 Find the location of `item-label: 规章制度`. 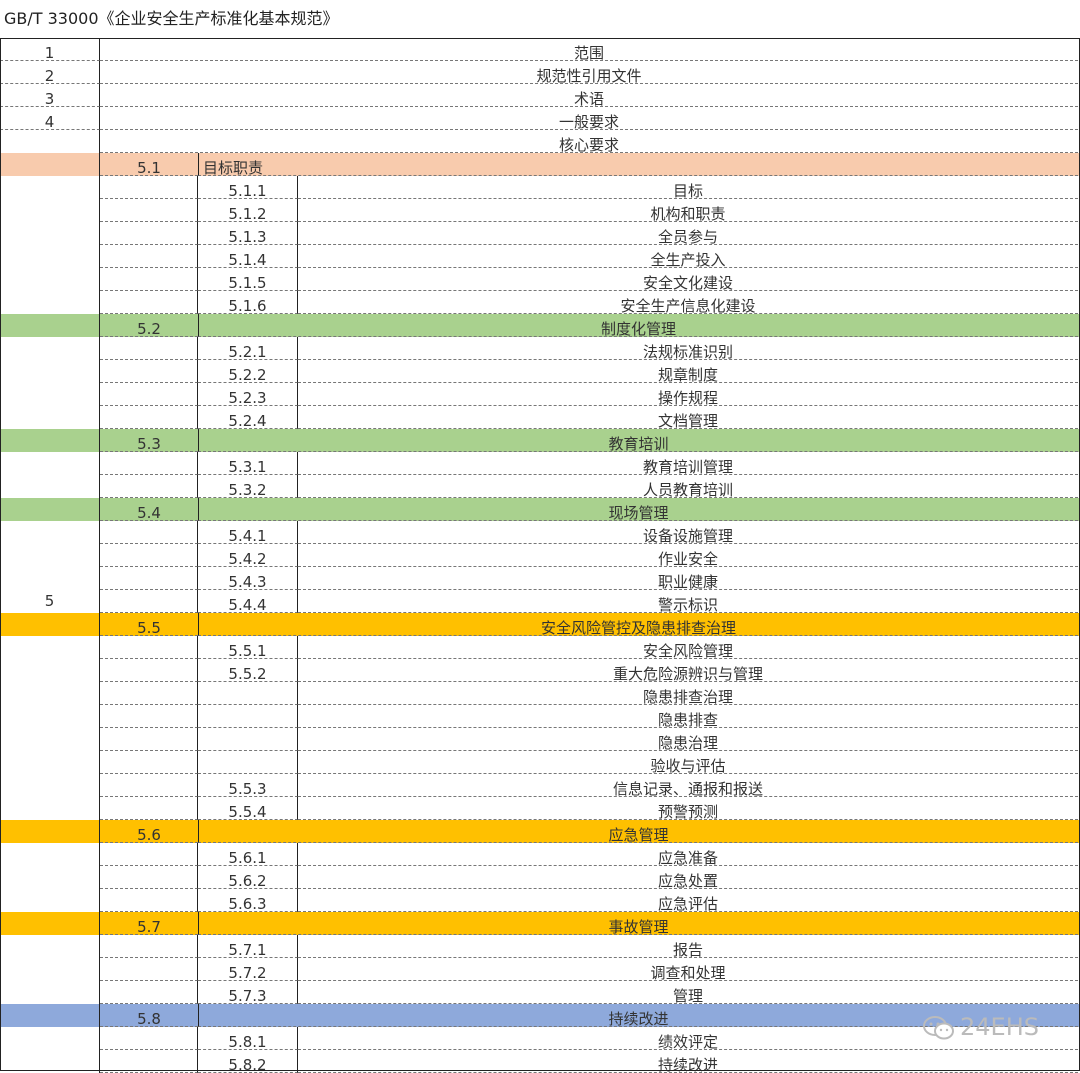

item-label: 规章制度 is located at coordinates (688, 371).